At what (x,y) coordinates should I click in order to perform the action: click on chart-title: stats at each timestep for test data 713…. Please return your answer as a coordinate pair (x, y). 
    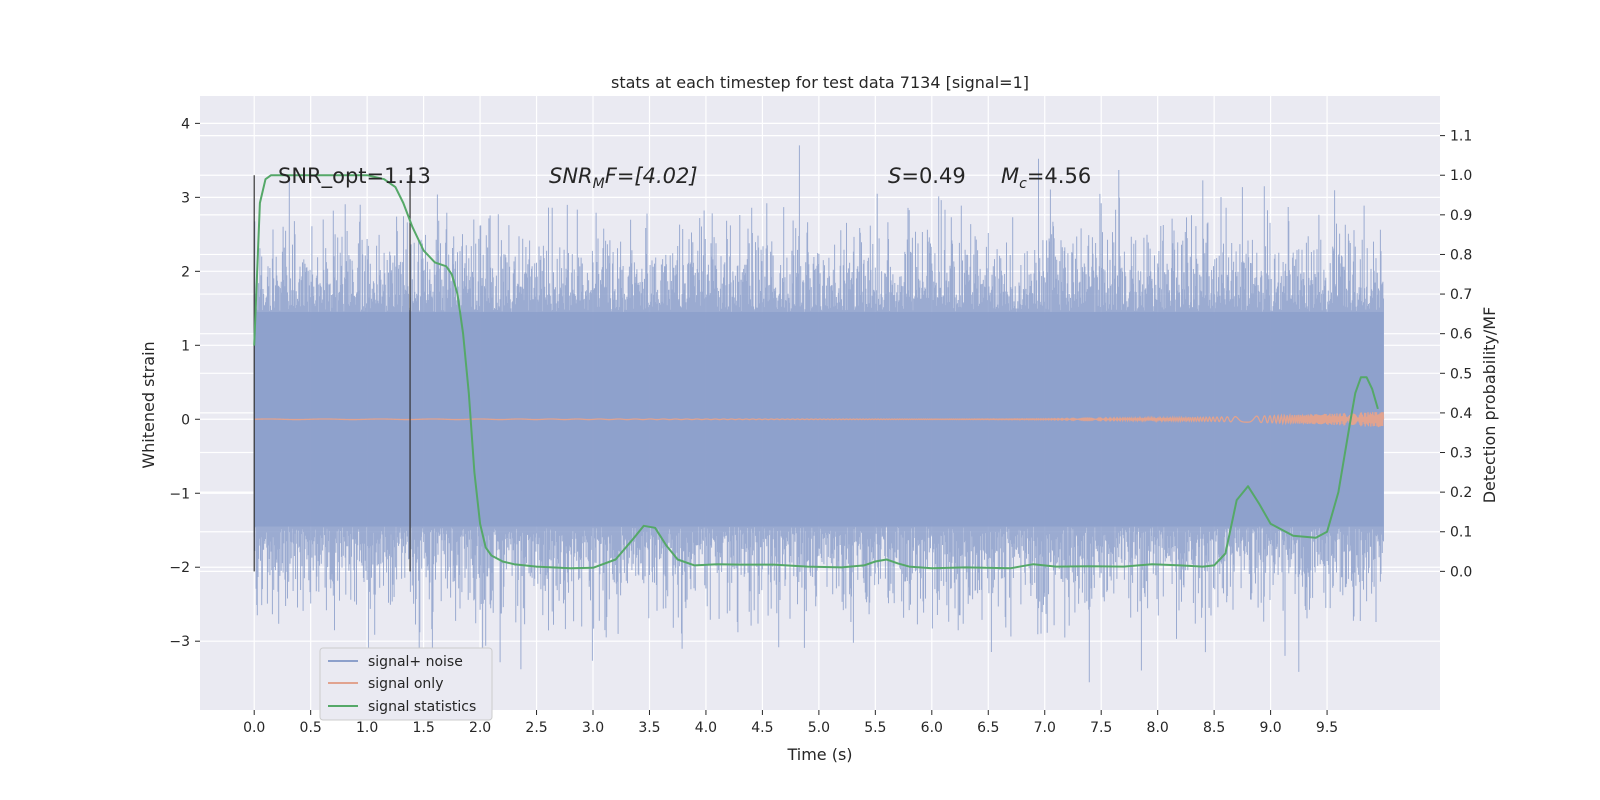
    Looking at the image, I should click on (820, 82).